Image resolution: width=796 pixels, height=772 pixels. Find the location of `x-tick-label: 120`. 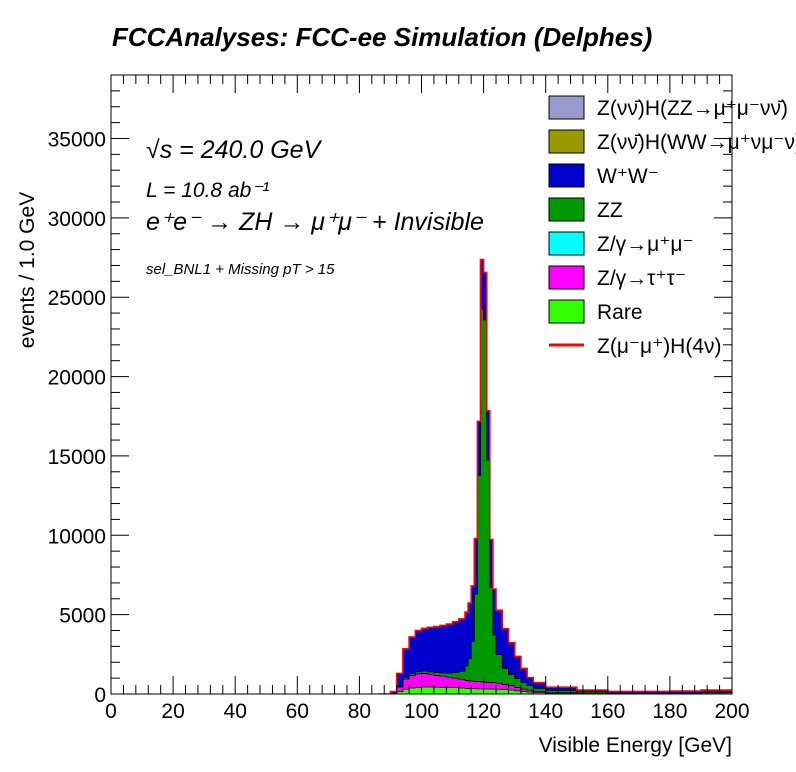

x-tick-label: 120 is located at coordinates (483, 711).